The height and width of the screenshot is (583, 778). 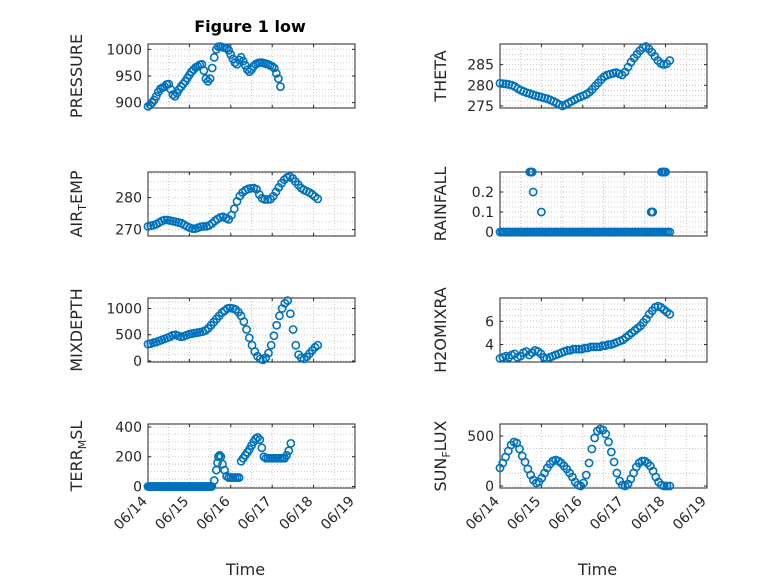 What do you see at coordinates (440, 204) in the screenshot?
I see `y-axis-label: RAINFALL` at bounding box center [440, 204].